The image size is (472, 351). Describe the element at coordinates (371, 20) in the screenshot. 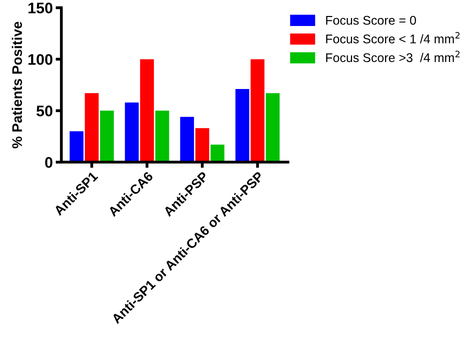

I see `legend-label: Focus Score = 0` at that location.